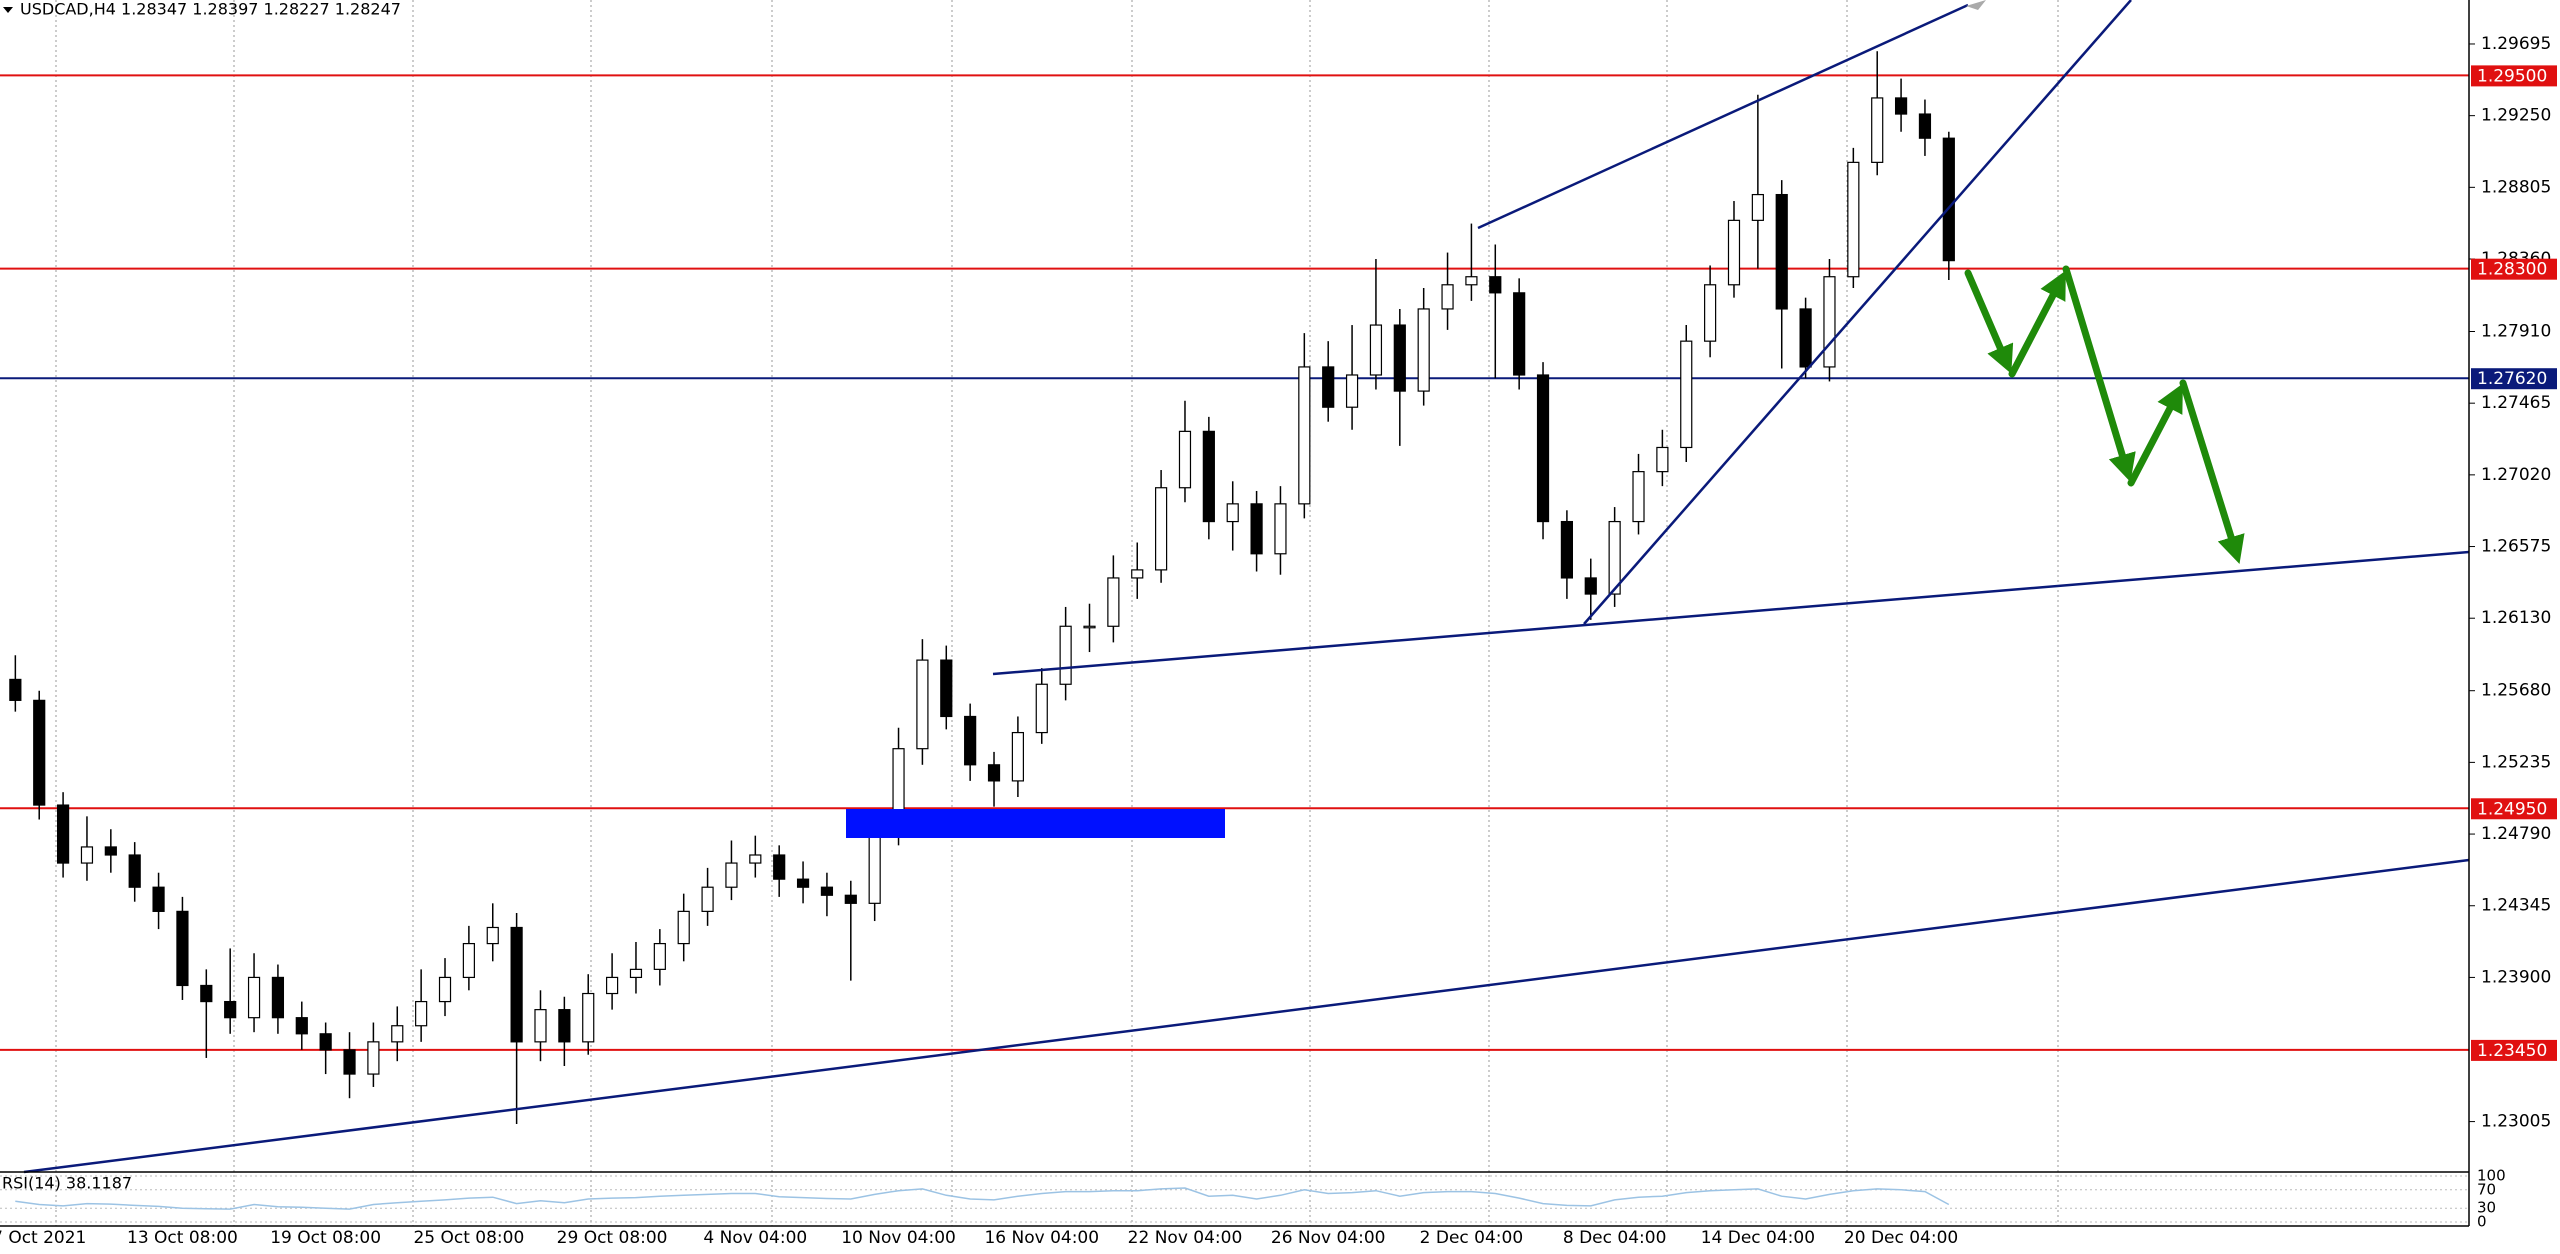 The image size is (2560, 1254). I want to click on x-tick-label: 26 Nov 04:00, so click(1328, 1238).